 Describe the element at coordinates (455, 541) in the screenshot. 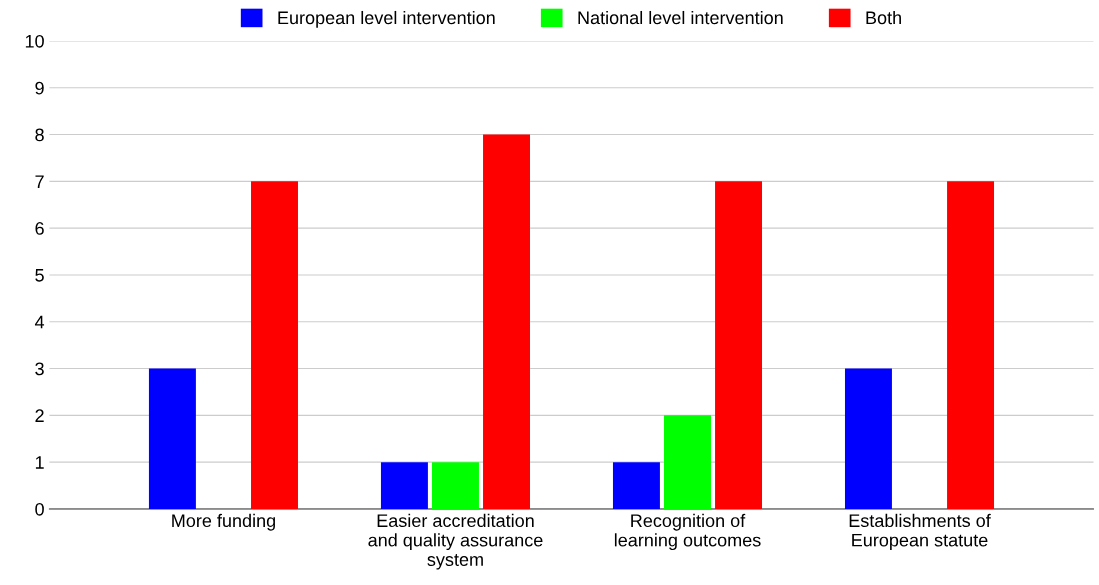

I see `x-tick-label: Easier accreditation and quality assurance system` at that location.